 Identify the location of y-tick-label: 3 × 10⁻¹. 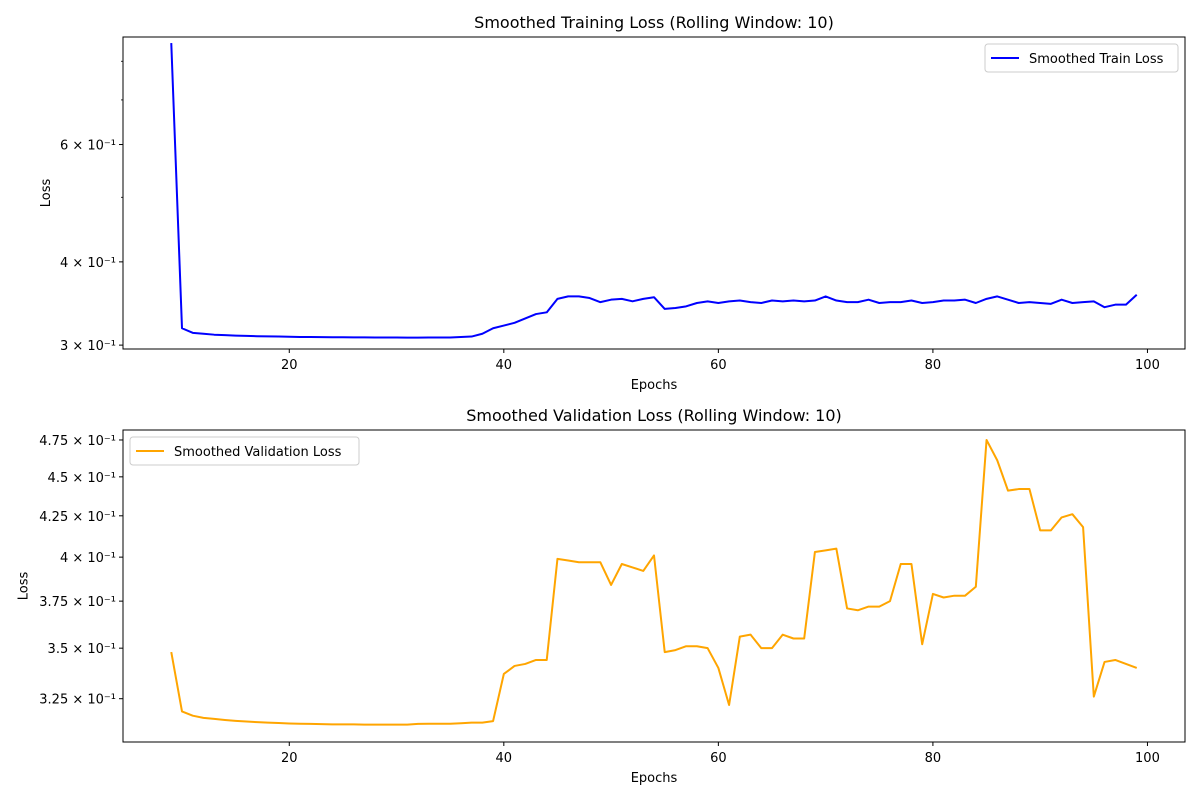
(88, 346).